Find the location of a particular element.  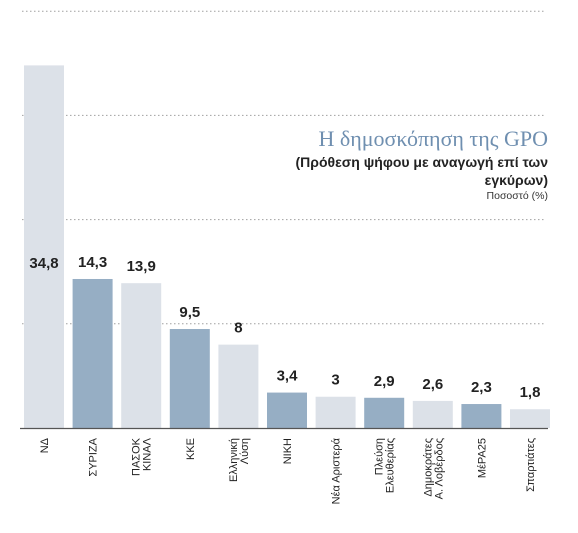

category-label: Ελευθερίας is located at coordinates (391, 465).